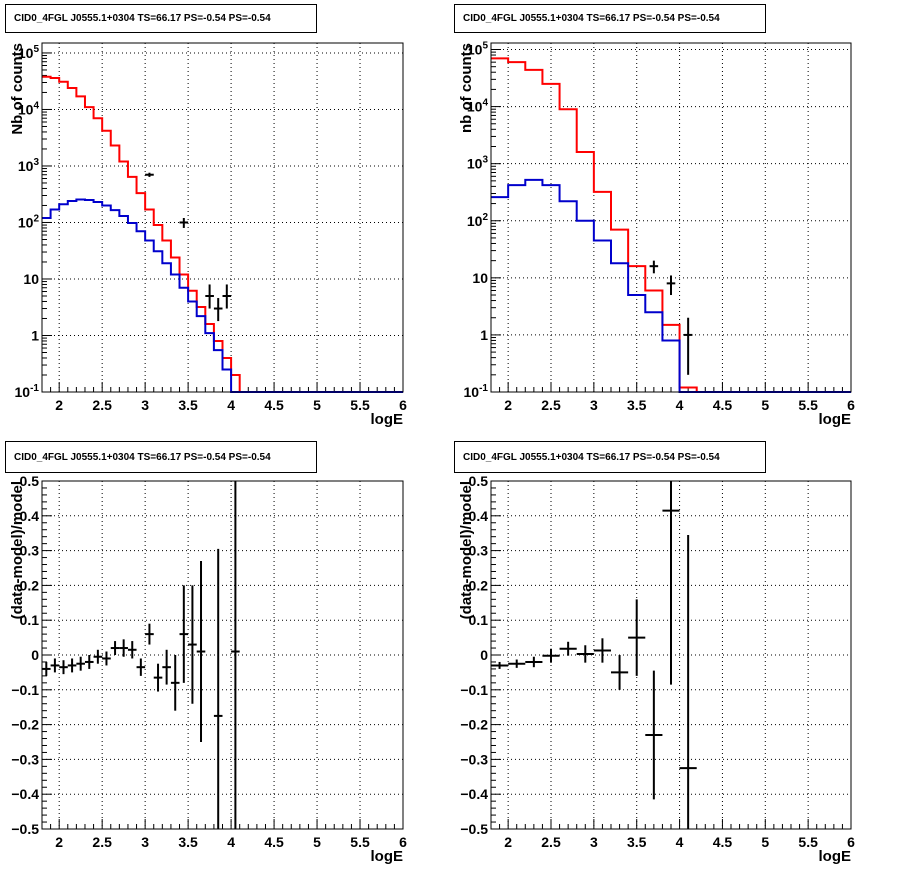 This screenshot has height=880, width=898. Describe the element at coordinates (30, 585) in the screenshot. I see `y-tick-label: 0.2` at that location.